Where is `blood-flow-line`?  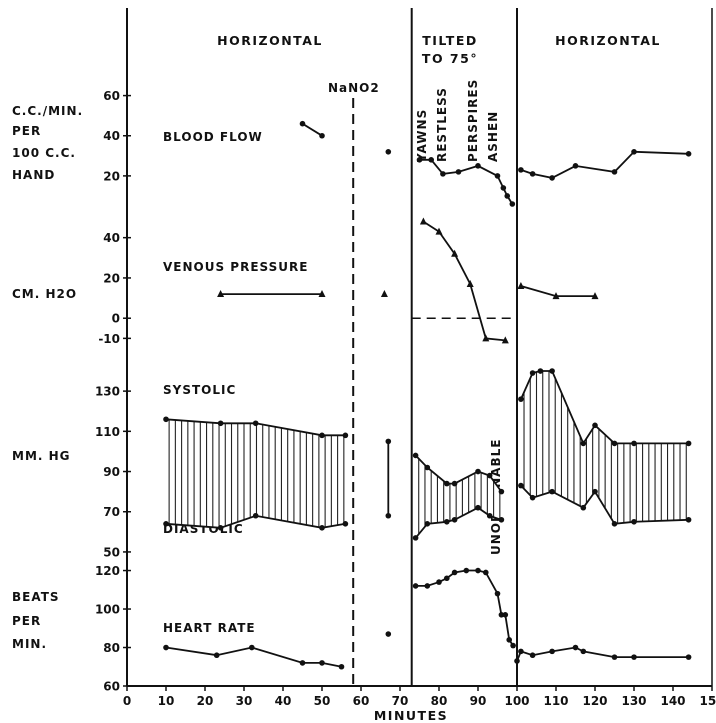 blood-flow-line is located at coordinates (466, 181).